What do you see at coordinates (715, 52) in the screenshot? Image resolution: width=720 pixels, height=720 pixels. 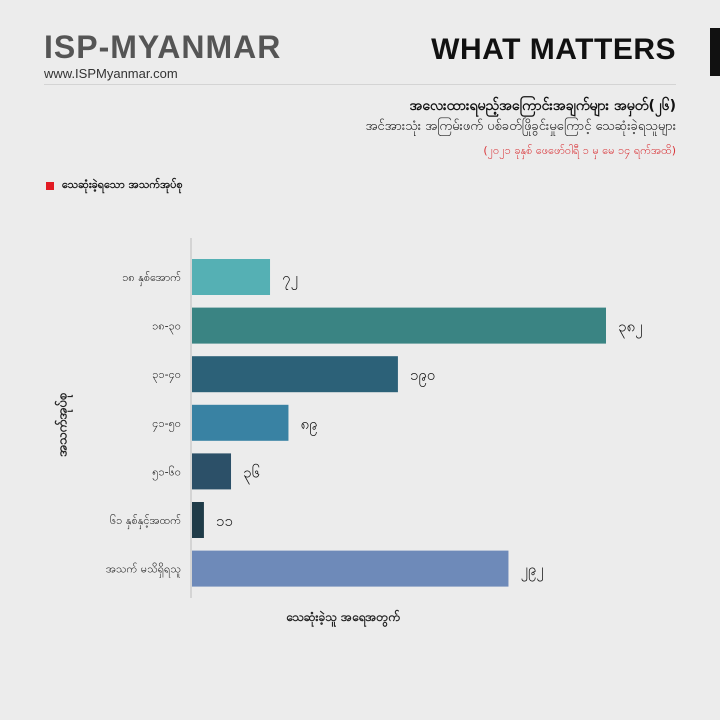 I see `corner-accent-bar` at bounding box center [715, 52].